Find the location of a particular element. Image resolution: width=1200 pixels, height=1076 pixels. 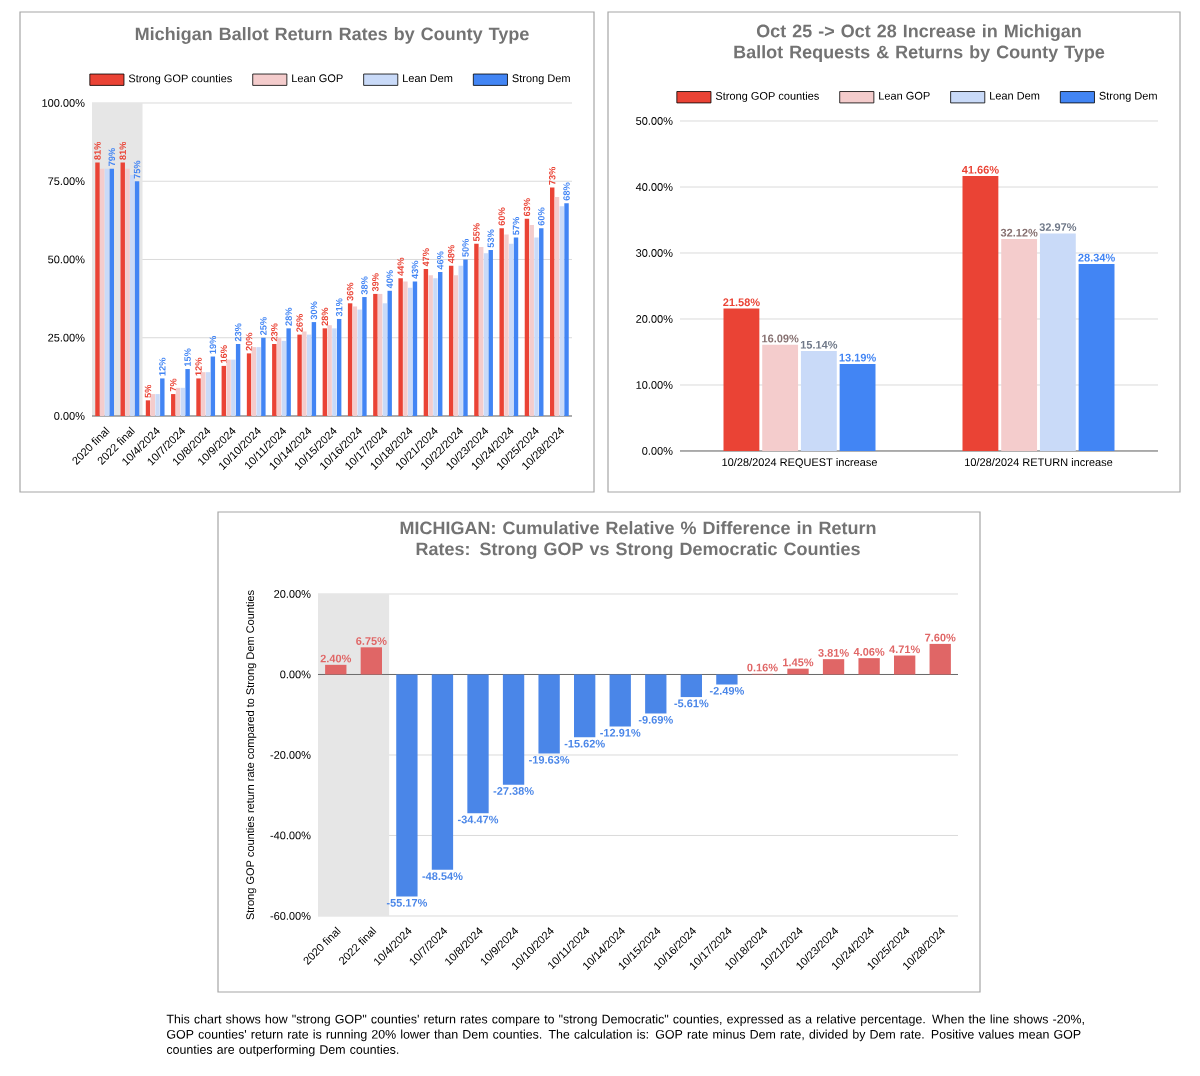

data-label: 73% is located at coordinates (552, 175).